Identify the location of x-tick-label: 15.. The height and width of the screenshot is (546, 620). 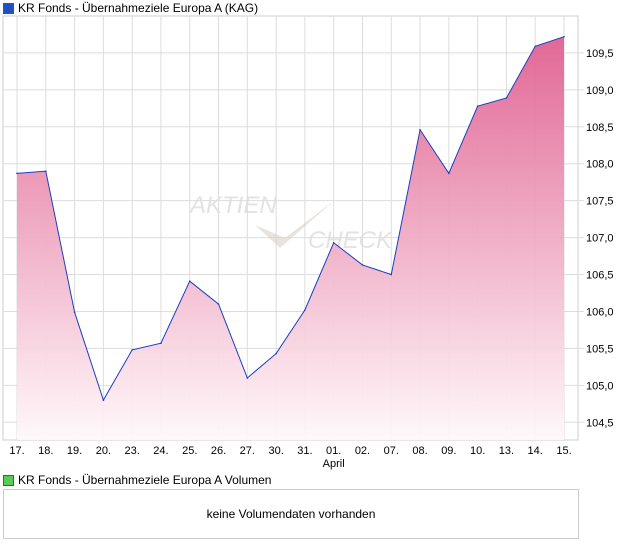
(563, 451).